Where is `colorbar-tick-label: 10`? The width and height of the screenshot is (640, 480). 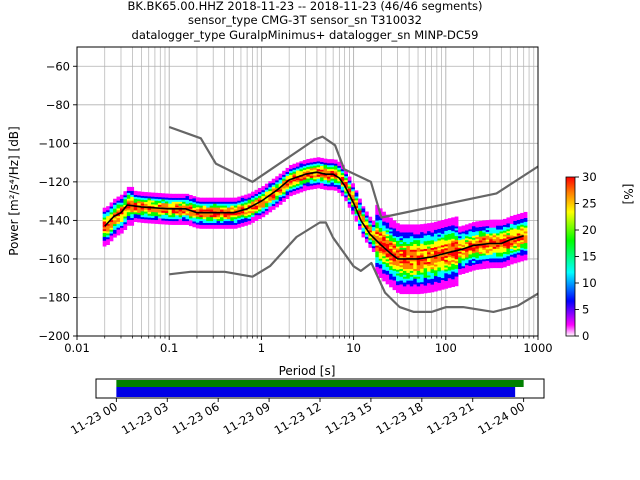
colorbar-tick-label: 10 is located at coordinates (589, 283).